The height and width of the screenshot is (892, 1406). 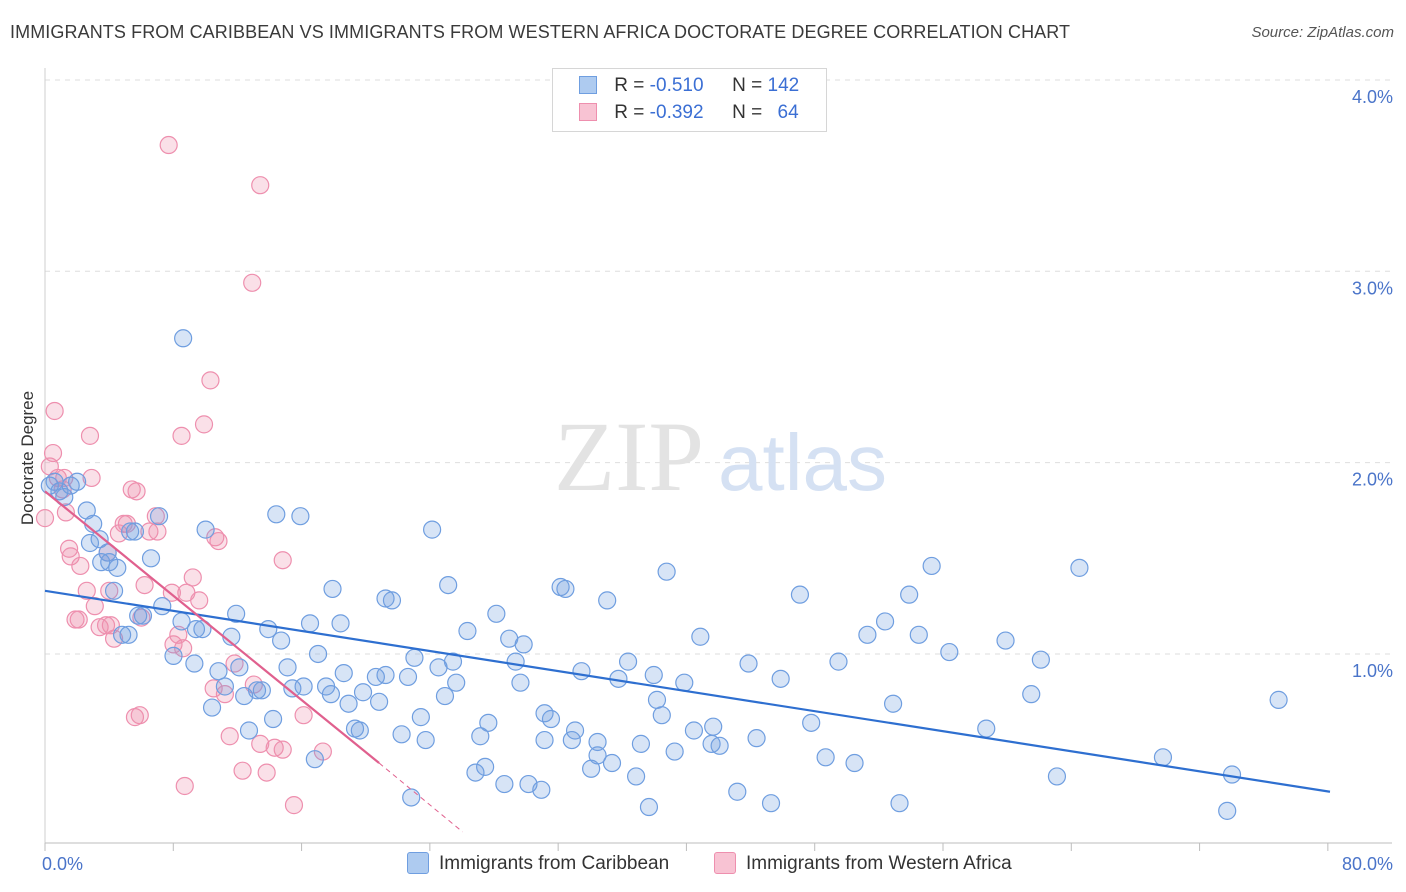 I want to click on legend-r-label: R =, so click(x=629, y=112).